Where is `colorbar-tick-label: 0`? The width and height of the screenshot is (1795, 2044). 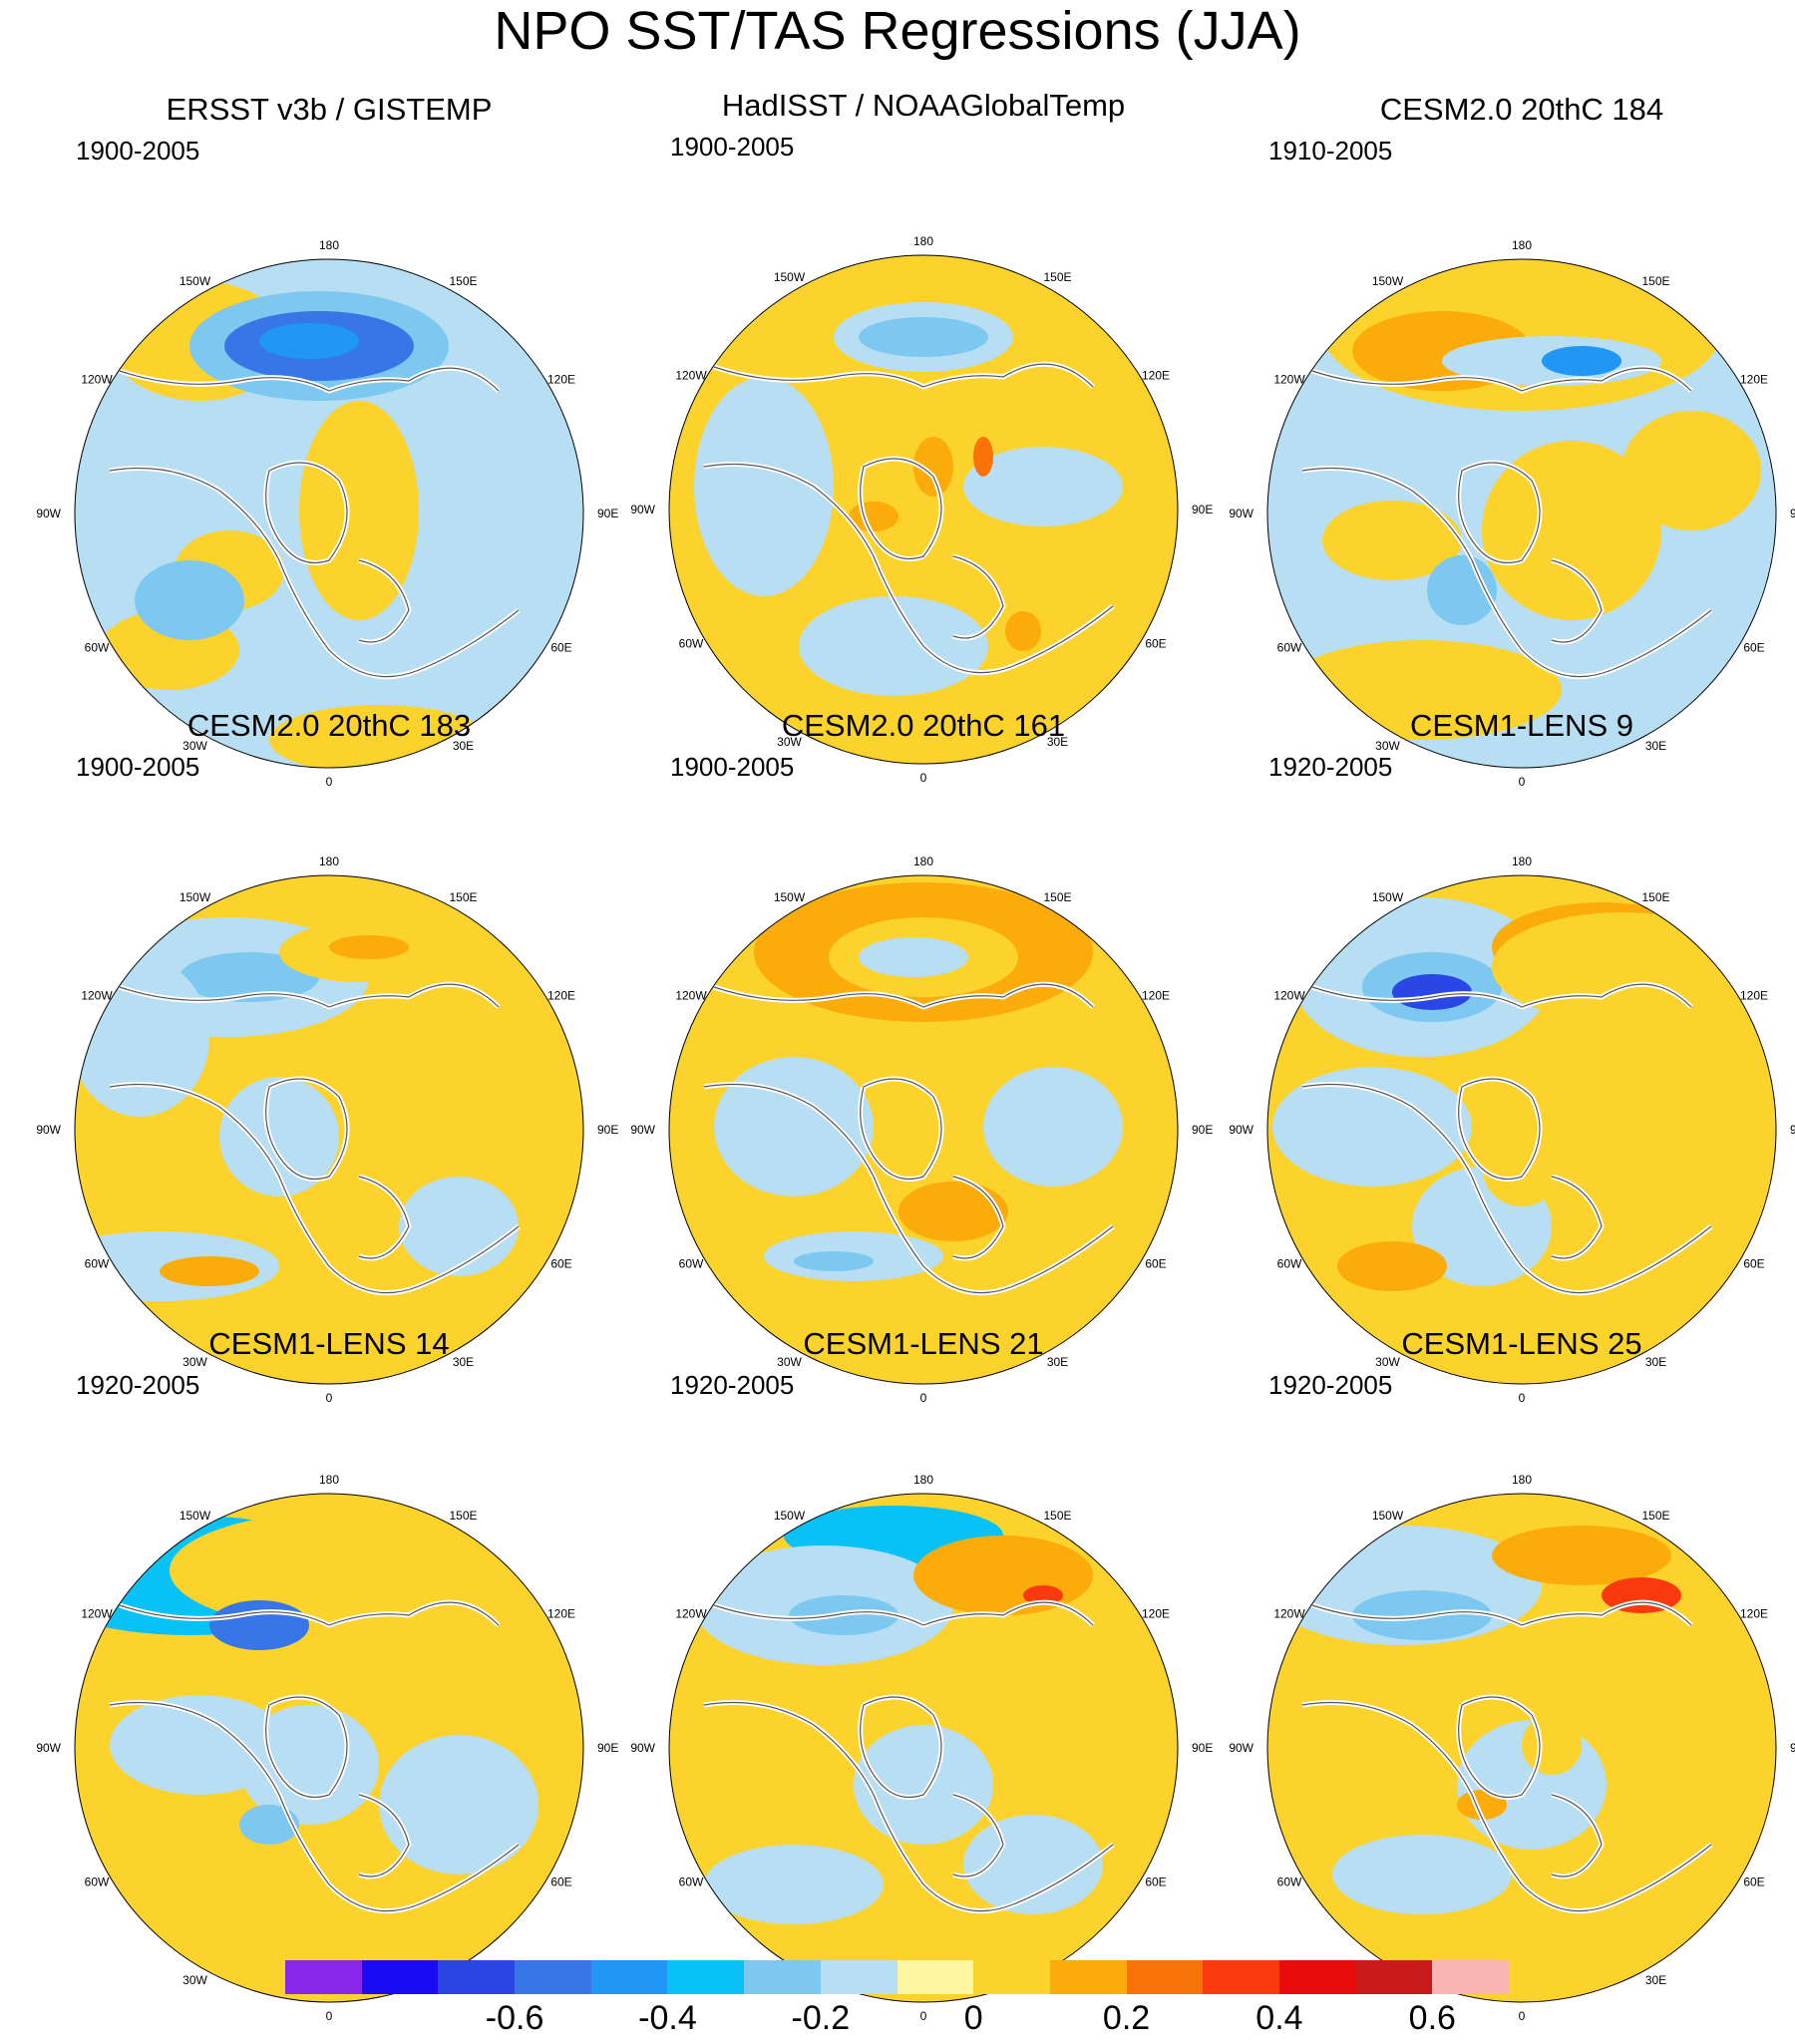
colorbar-tick-label: 0 is located at coordinates (973, 2018).